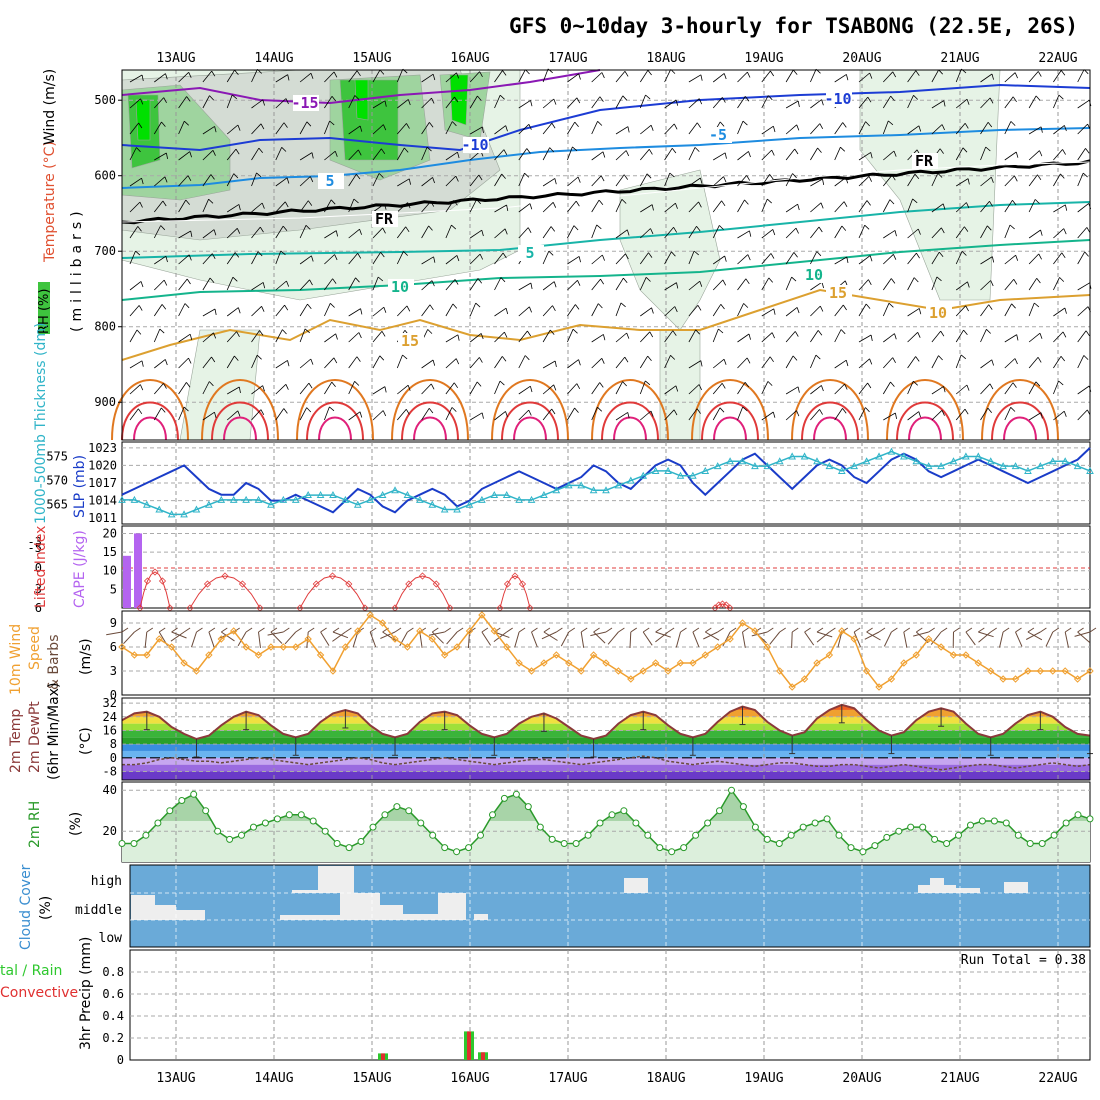  I want to click on cape-bar, so click(127, 581).